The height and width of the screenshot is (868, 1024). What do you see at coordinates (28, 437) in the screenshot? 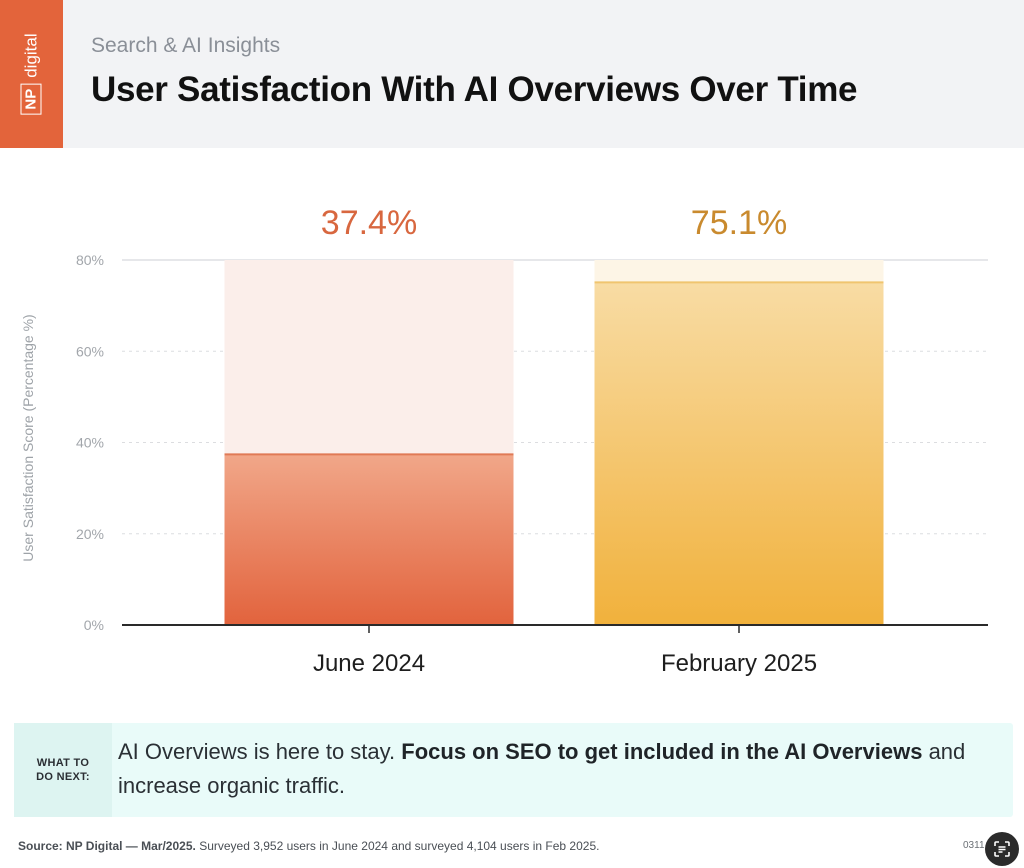
I see `y-axis-label: User Satisfaction Score (Percentage %)` at bounding box center [28, 437].